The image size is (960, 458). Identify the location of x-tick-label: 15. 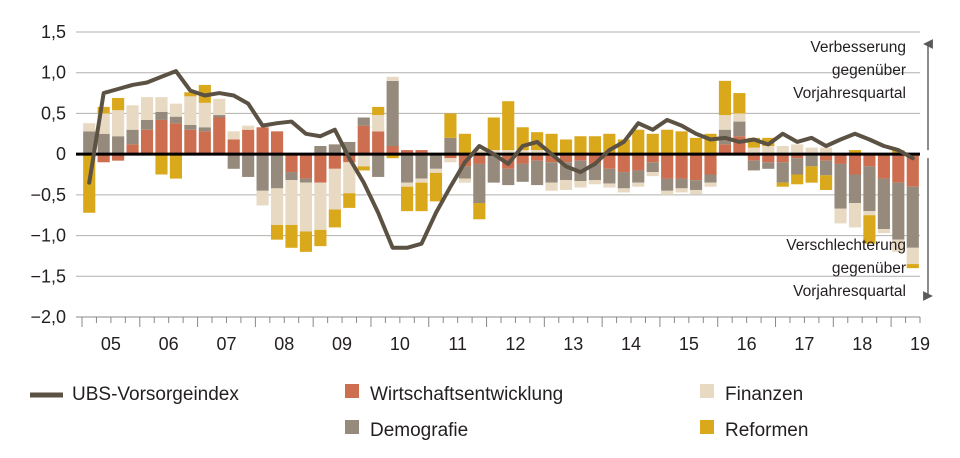
(689, 344).